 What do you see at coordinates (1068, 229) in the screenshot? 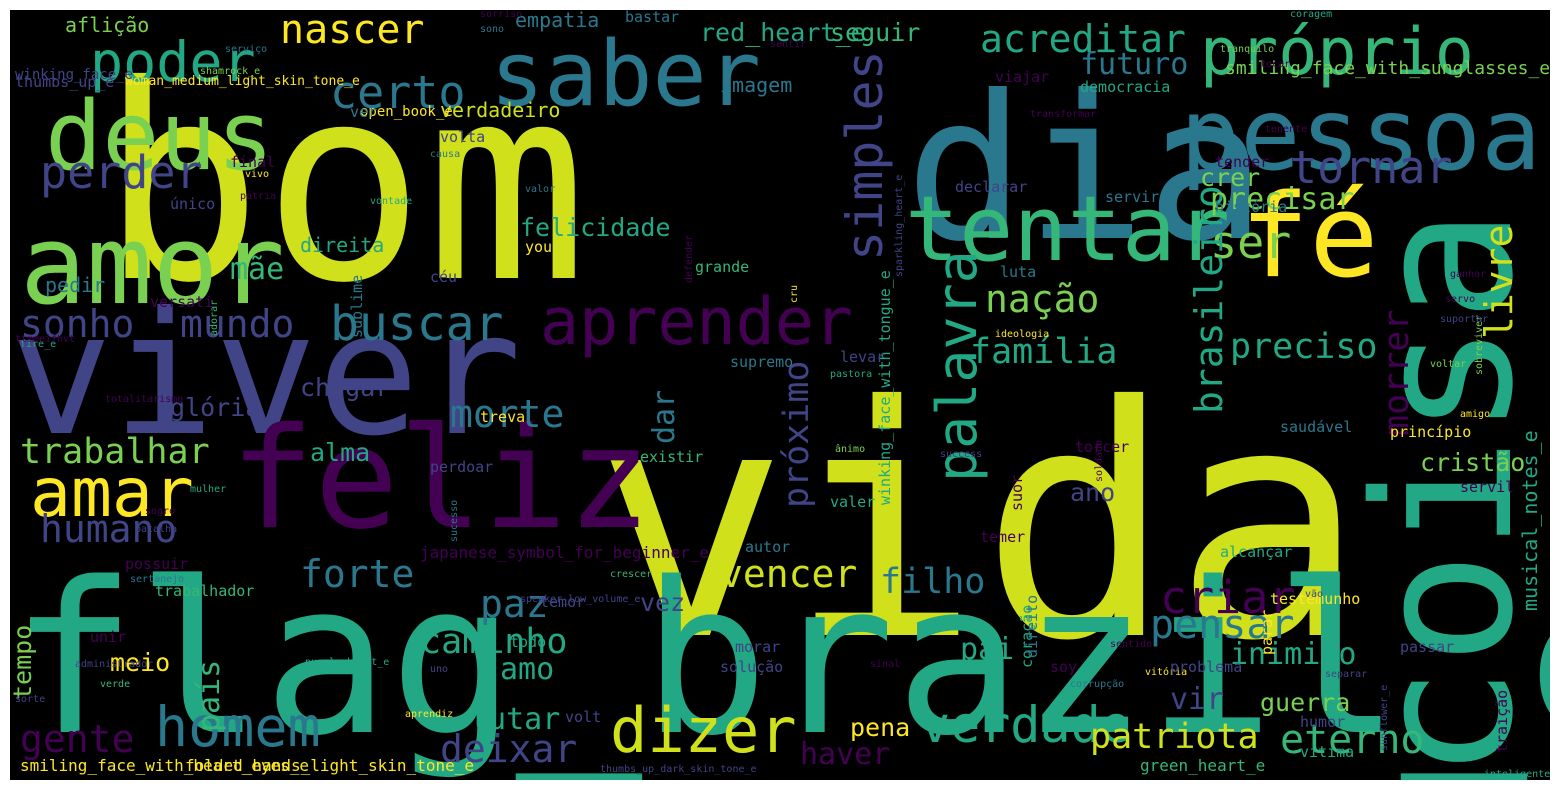
I see `word-12: tentar` at bounding box center [1068, 229].